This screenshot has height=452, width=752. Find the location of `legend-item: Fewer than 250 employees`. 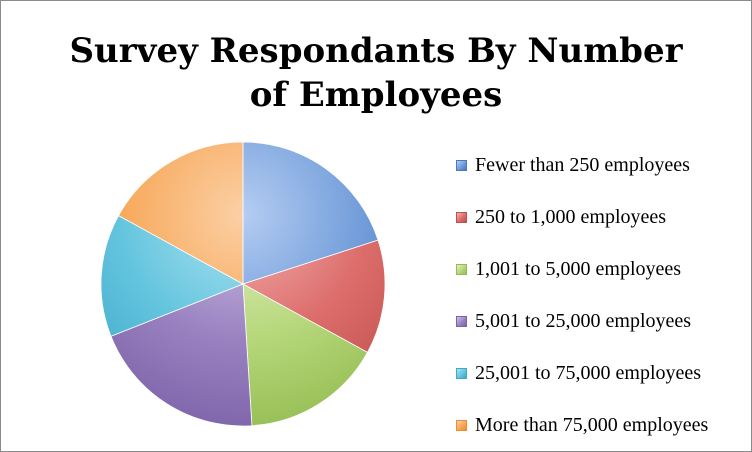

legend-item: Fewer than 250 employees is located at coordinates (573, 165).